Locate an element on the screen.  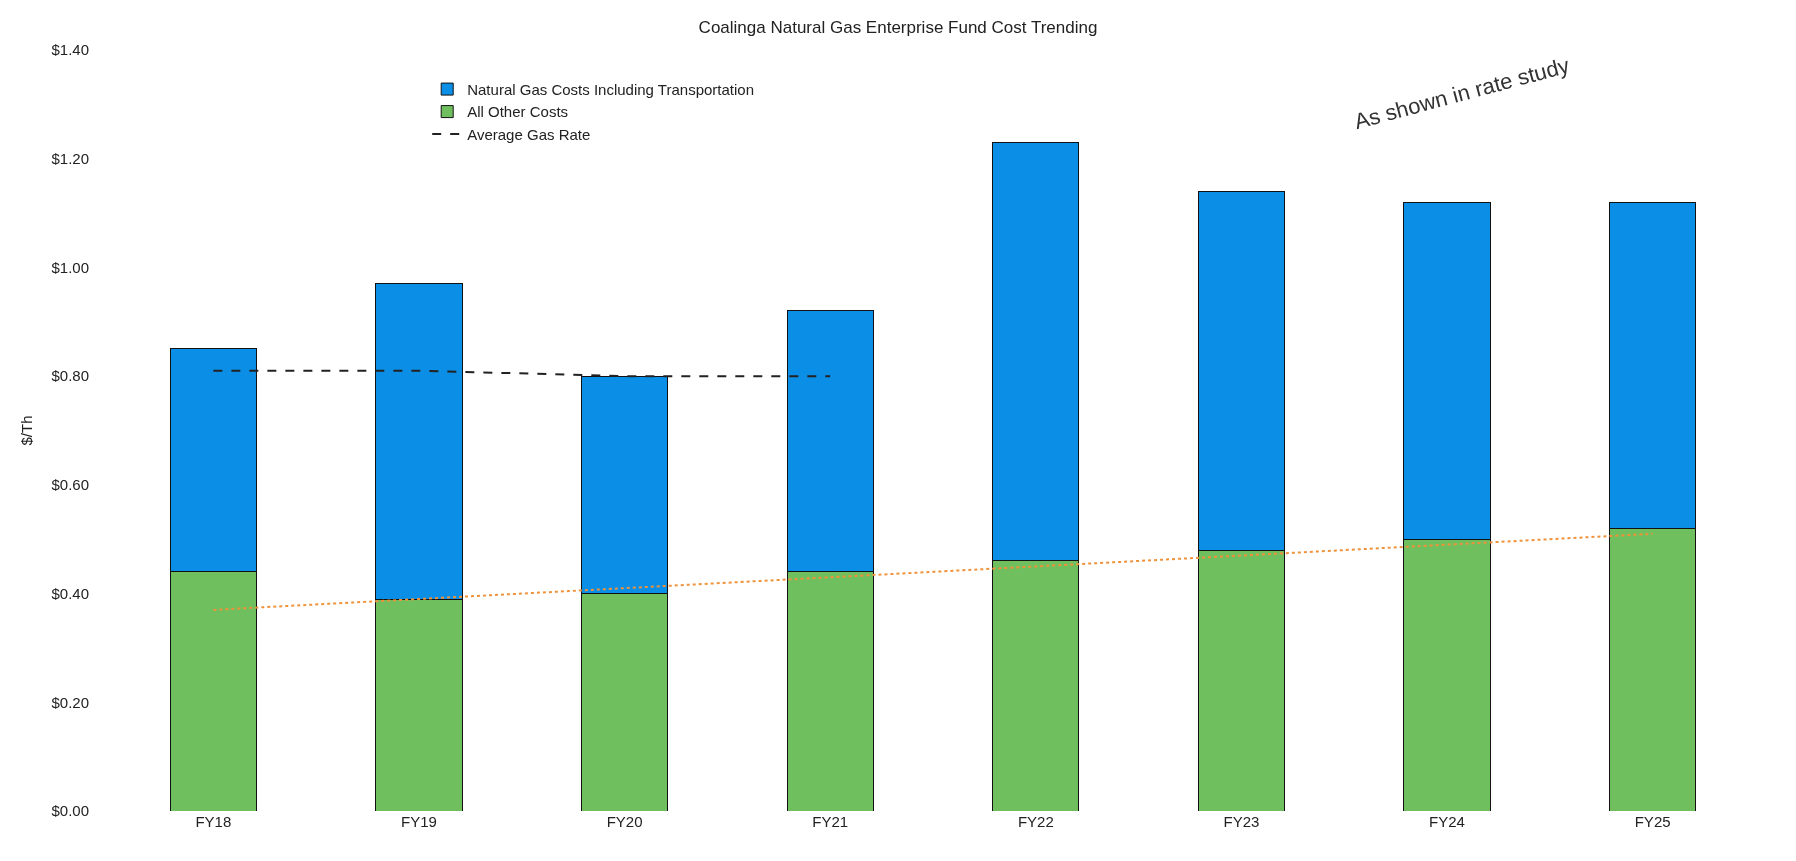
legend-label: Natural Gas Costs Including Transportation is located at coordinates (611, 89).